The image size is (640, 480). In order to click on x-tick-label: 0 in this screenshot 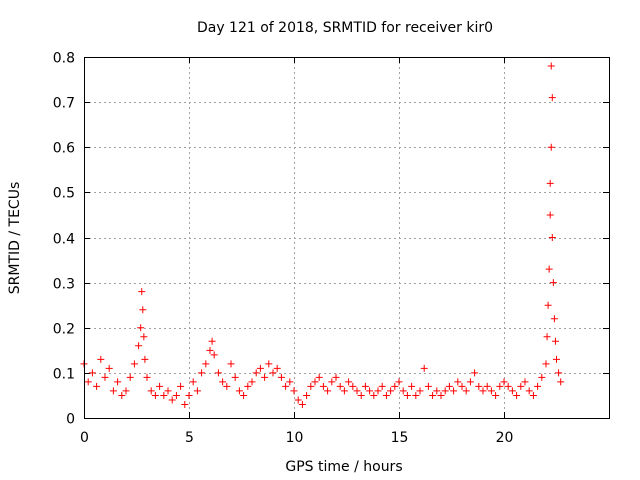, I will do `click(84, 438)`.